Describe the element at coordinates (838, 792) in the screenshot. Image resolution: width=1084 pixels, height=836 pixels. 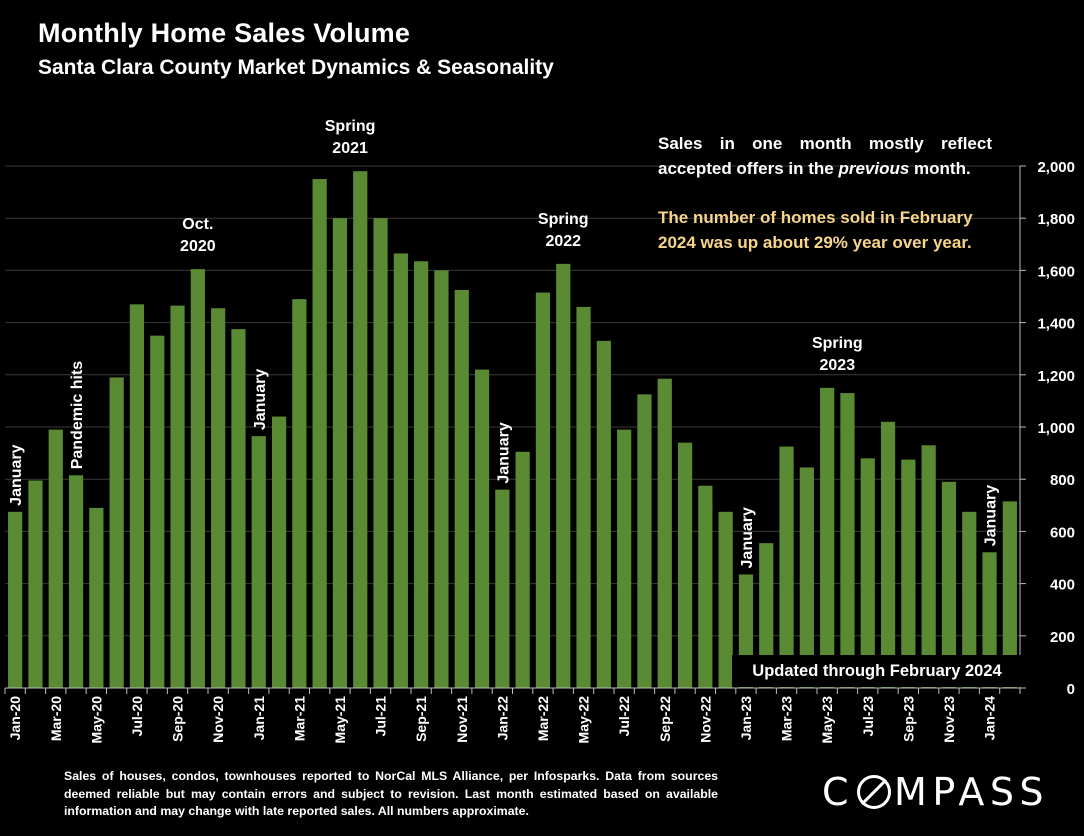
I see `logo-text-pre: C` at that location.